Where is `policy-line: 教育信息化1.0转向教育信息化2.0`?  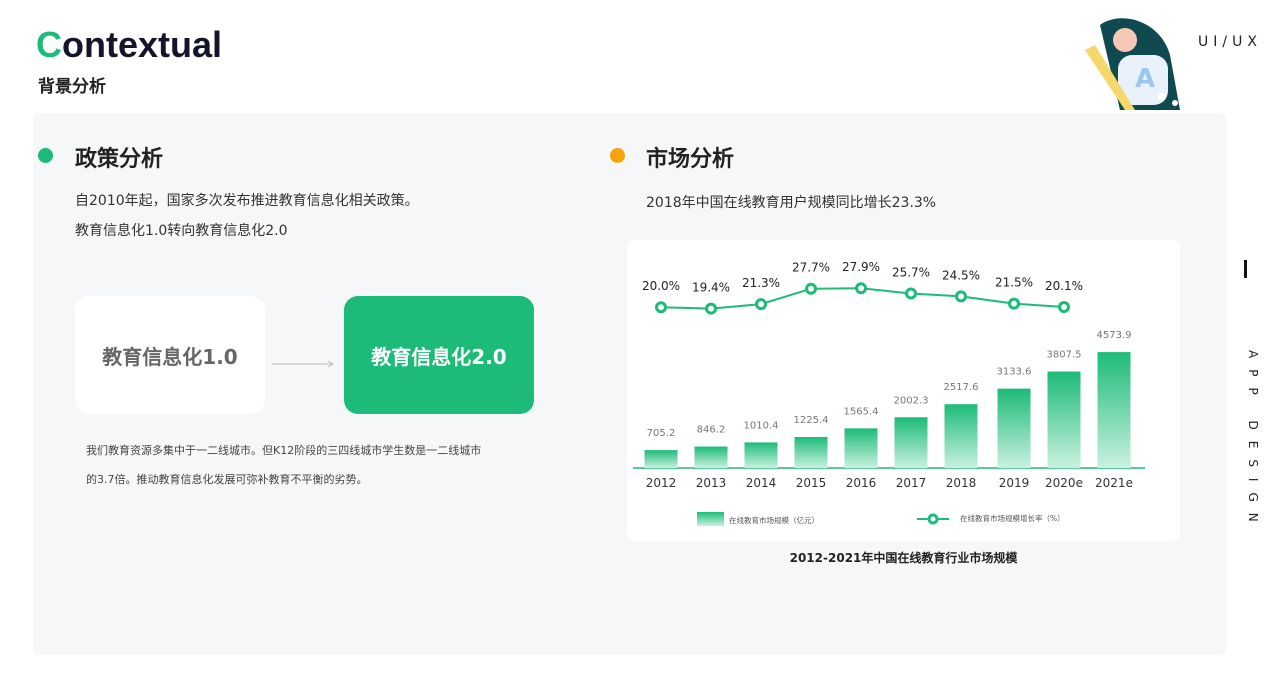
policy-line: 教育信息化1.0转向教育信息化2.0 is located at coordinates (181, 231).